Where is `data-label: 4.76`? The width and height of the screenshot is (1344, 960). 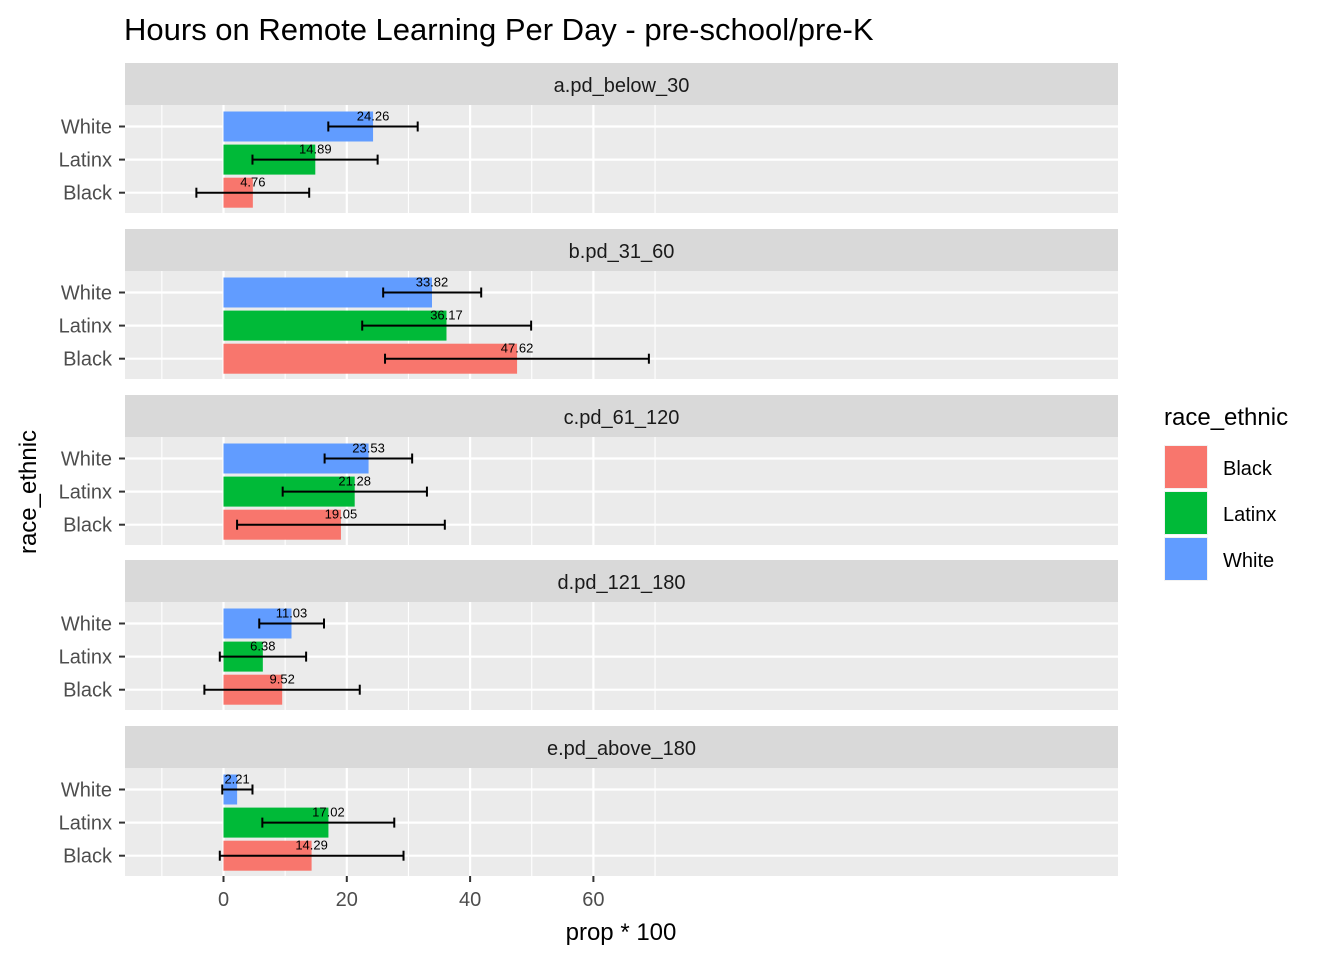
data-label: 4.76 is located at coordinates (252, 182).